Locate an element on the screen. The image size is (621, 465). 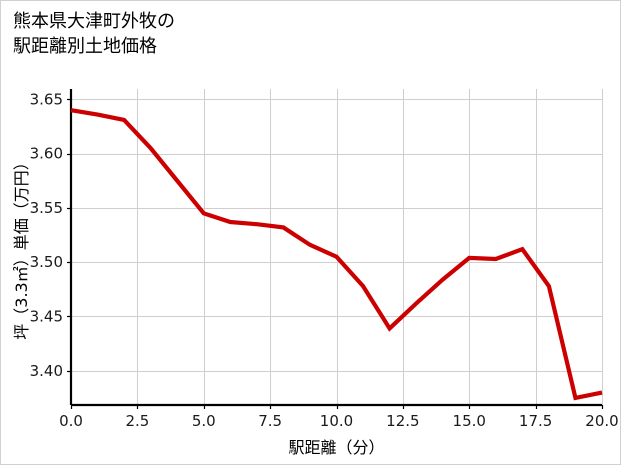
y-tick-label-3: 3.55 is located at coordinates (46, 208).